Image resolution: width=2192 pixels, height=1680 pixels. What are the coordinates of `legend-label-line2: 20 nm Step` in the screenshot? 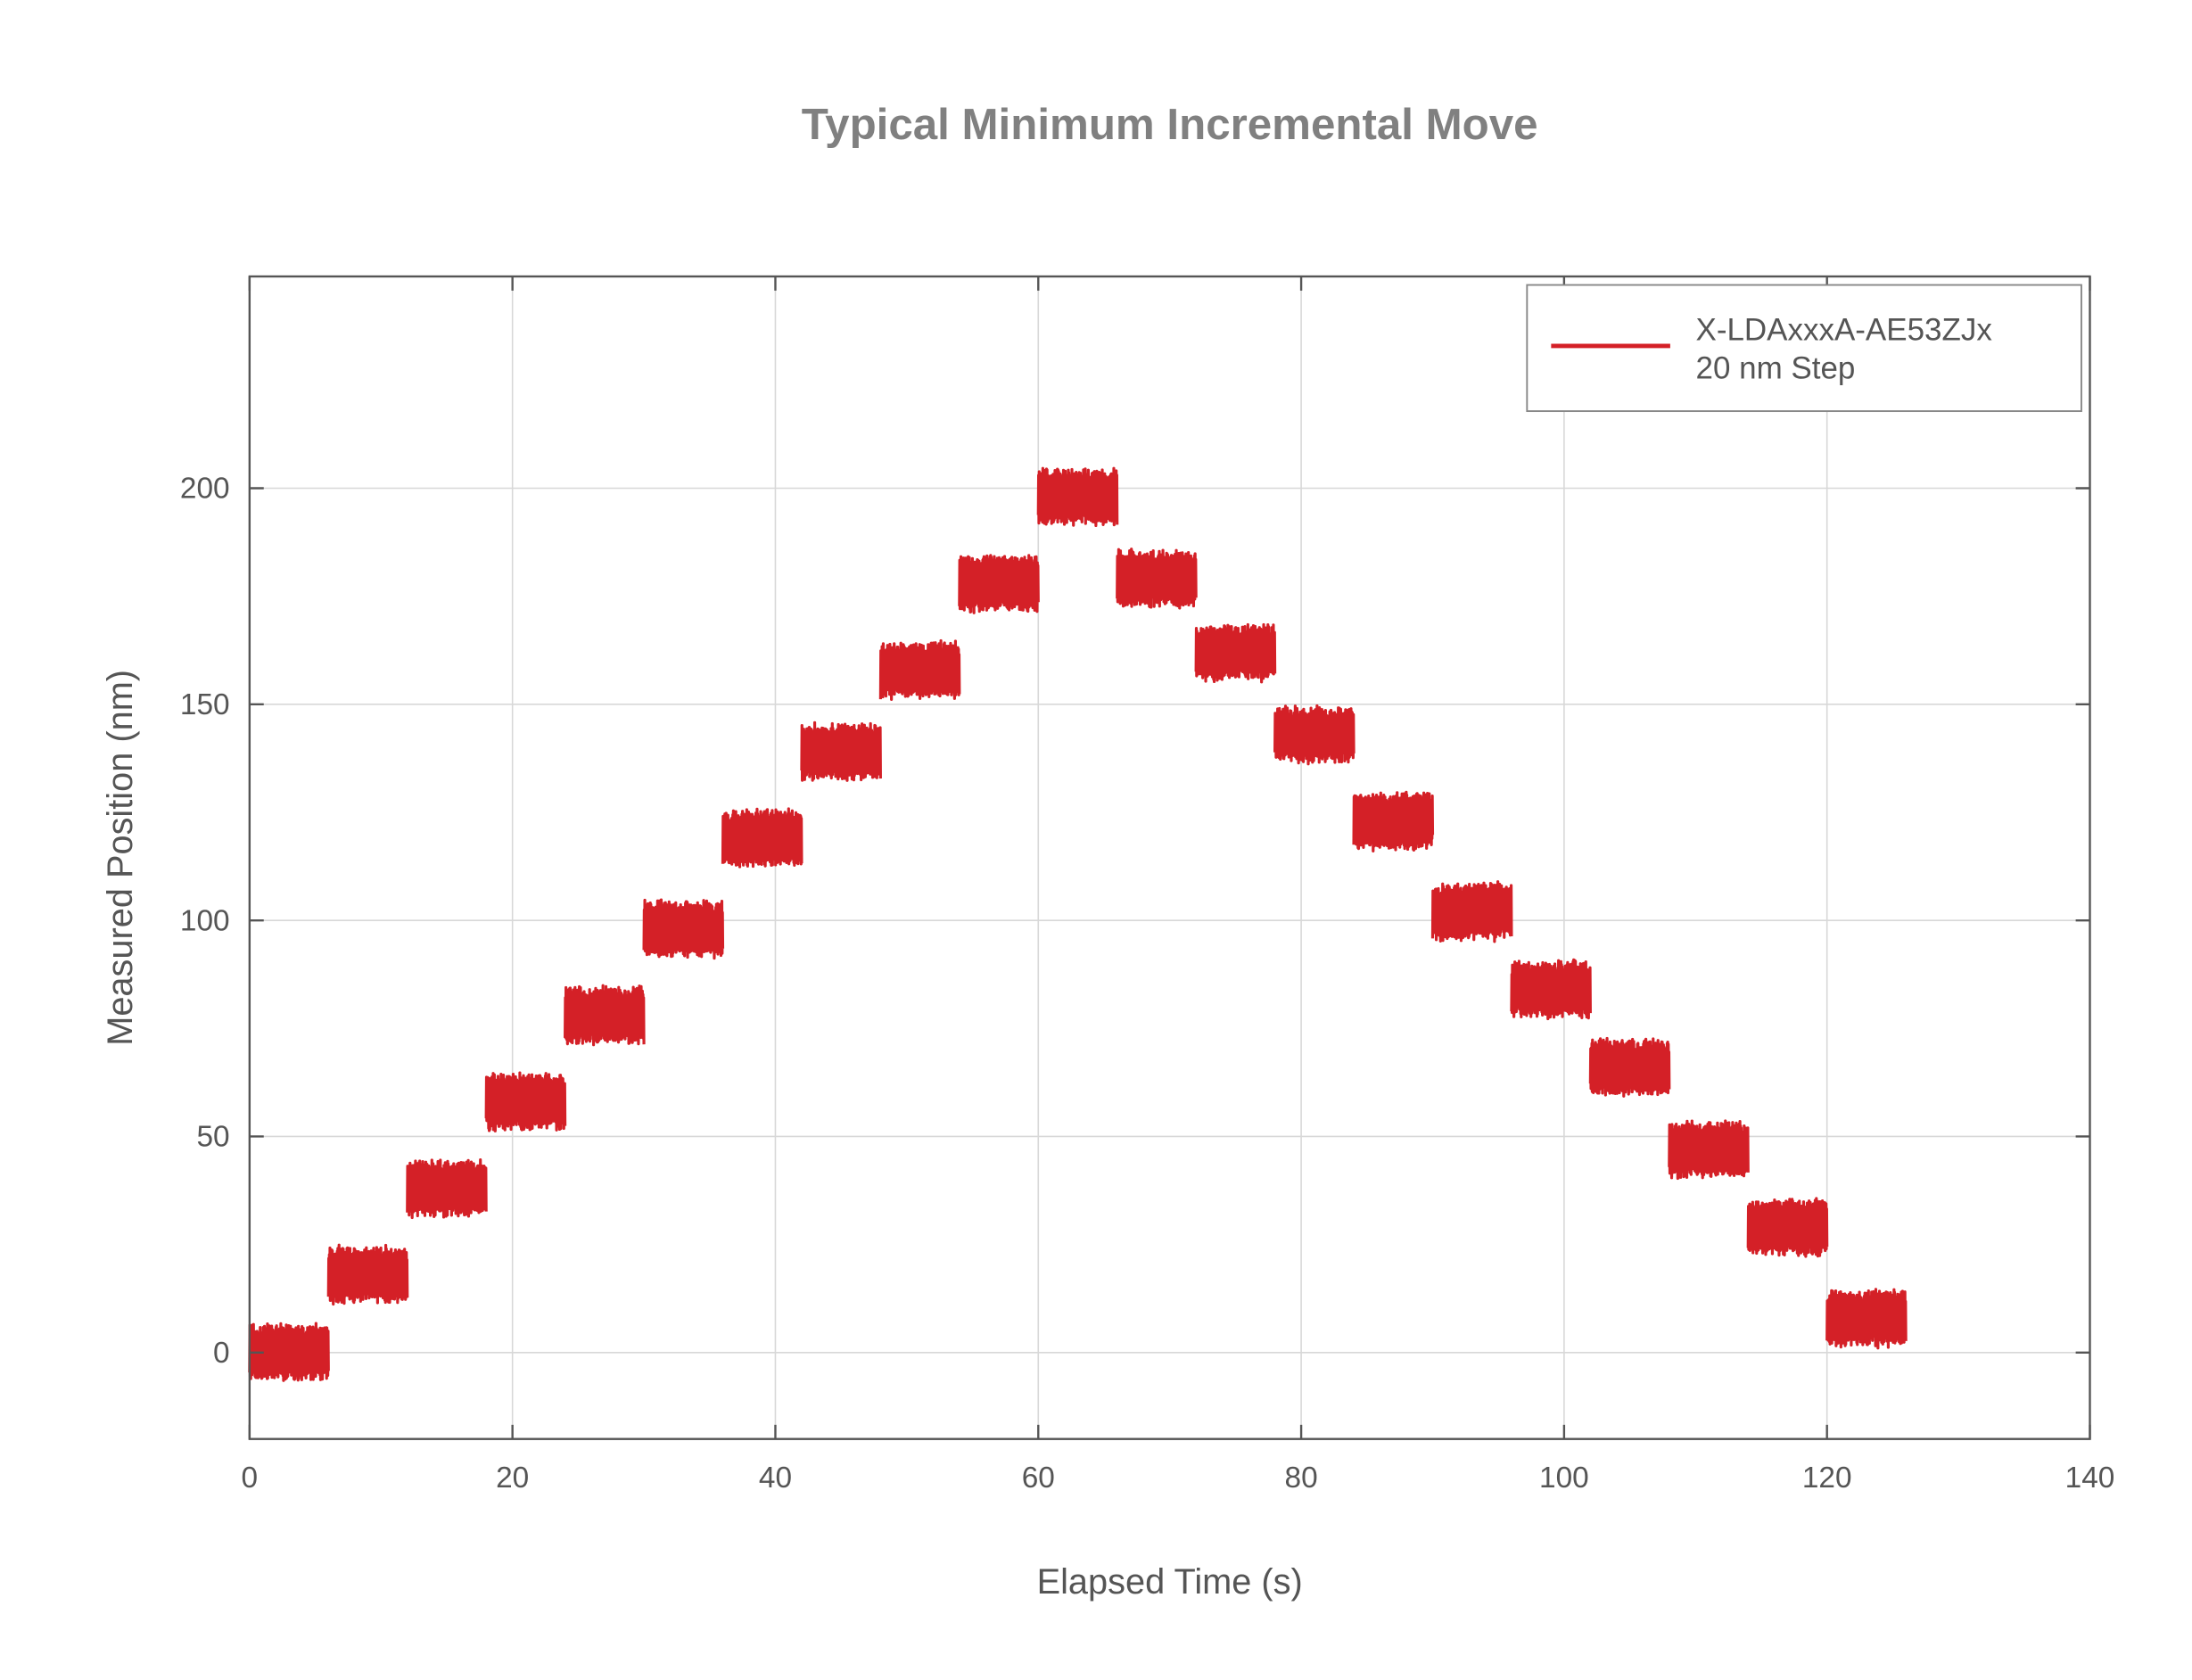 It's located at (1776, 367).